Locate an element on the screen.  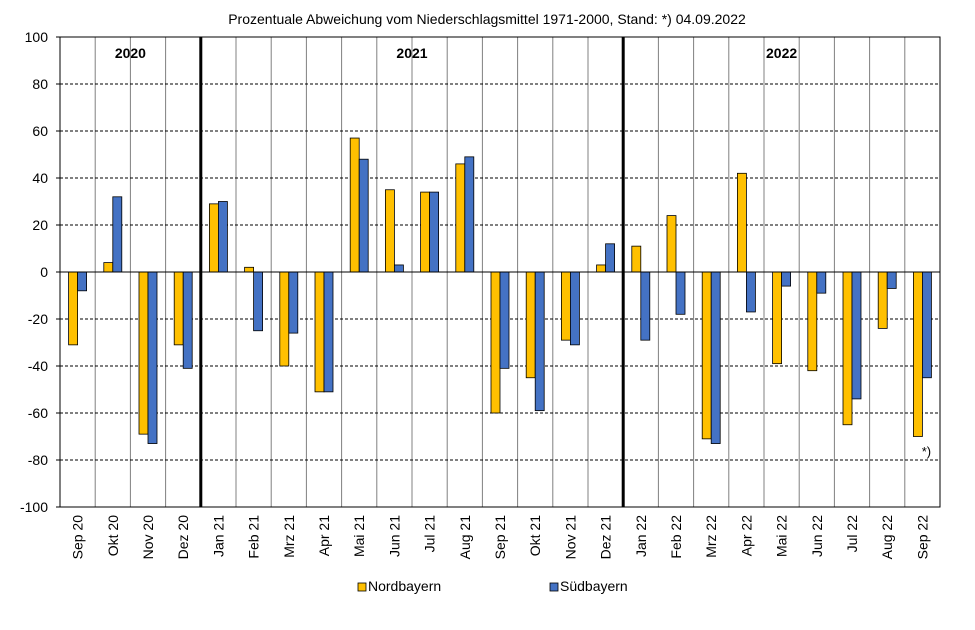
y-tick-label: 100 is located at coordinates (37, 37).